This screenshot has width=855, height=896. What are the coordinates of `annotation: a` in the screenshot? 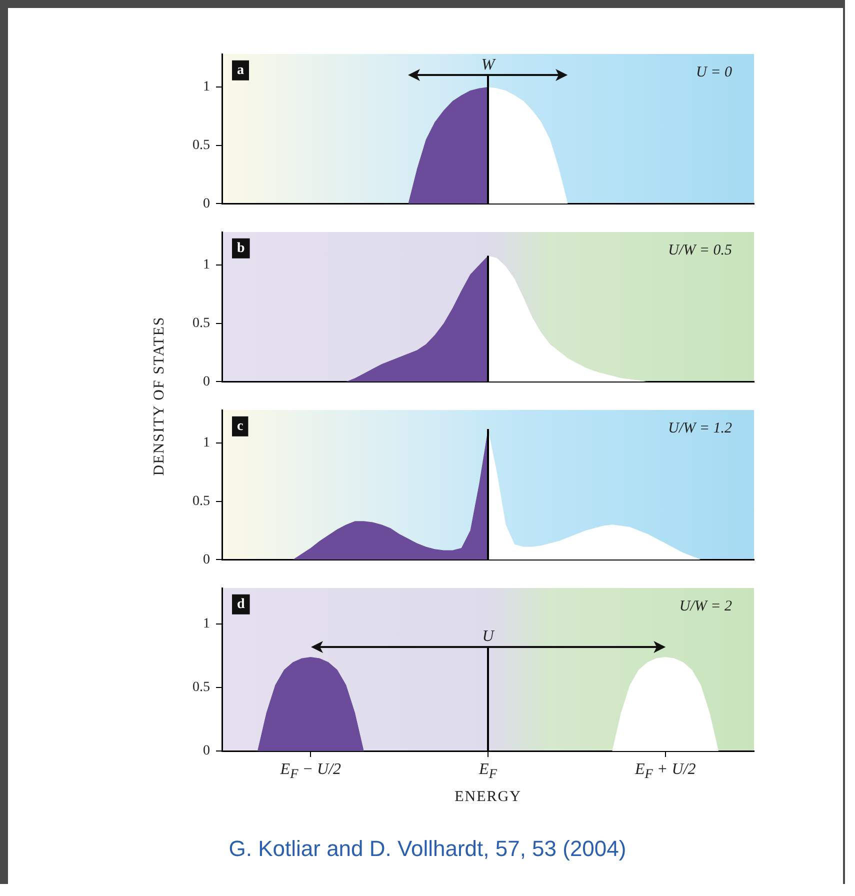 It's located at (240, 70).